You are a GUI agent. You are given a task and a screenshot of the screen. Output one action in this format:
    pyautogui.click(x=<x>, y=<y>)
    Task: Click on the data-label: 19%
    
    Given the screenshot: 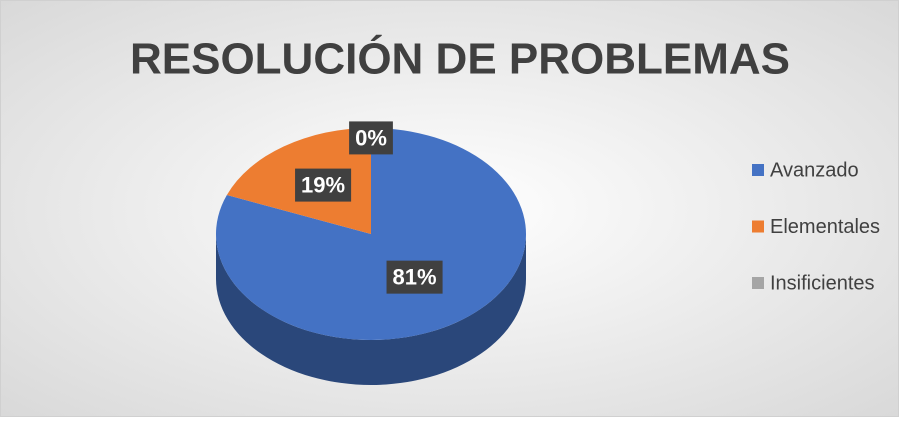 What is the action you would take?
    pyautogui.click(x=323, y=185)
    